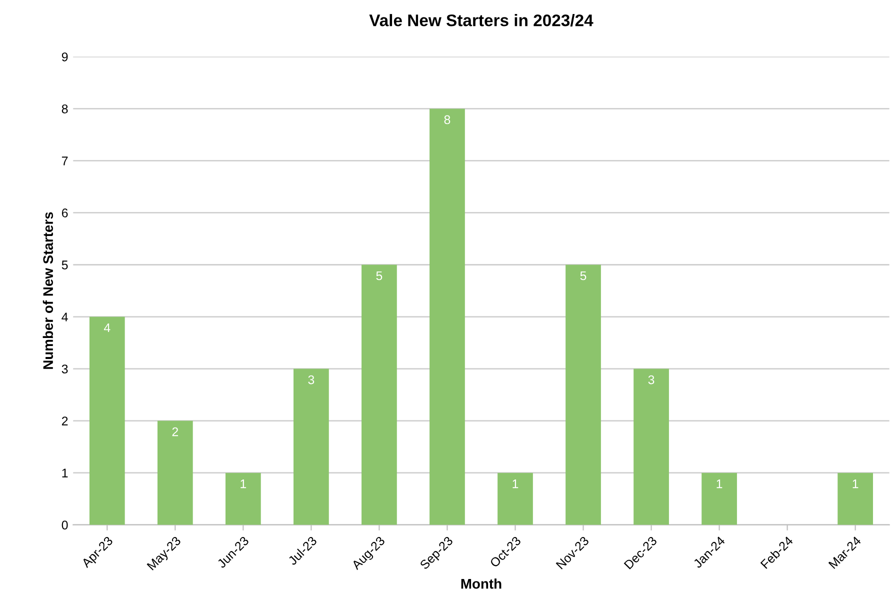  What do you see at coordinates (48, 290) in the screenshot?
I see `y-axis-title: Number of New Starters` at bounding box center [48, 290].